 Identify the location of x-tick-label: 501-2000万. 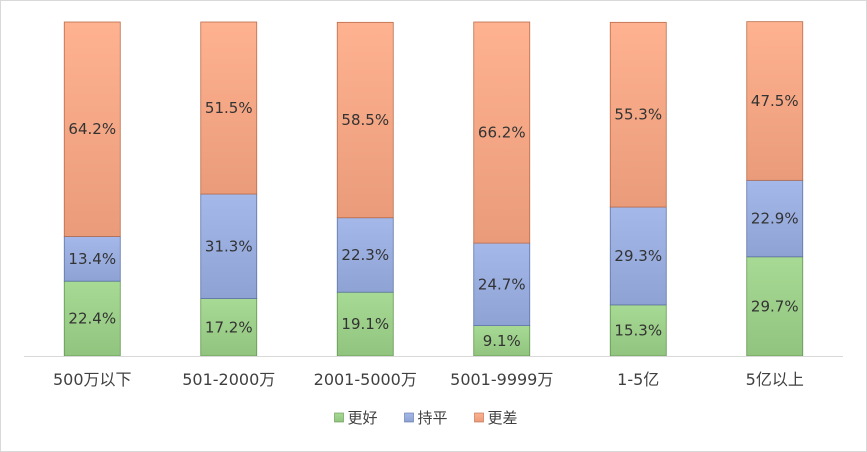
(228, 379).